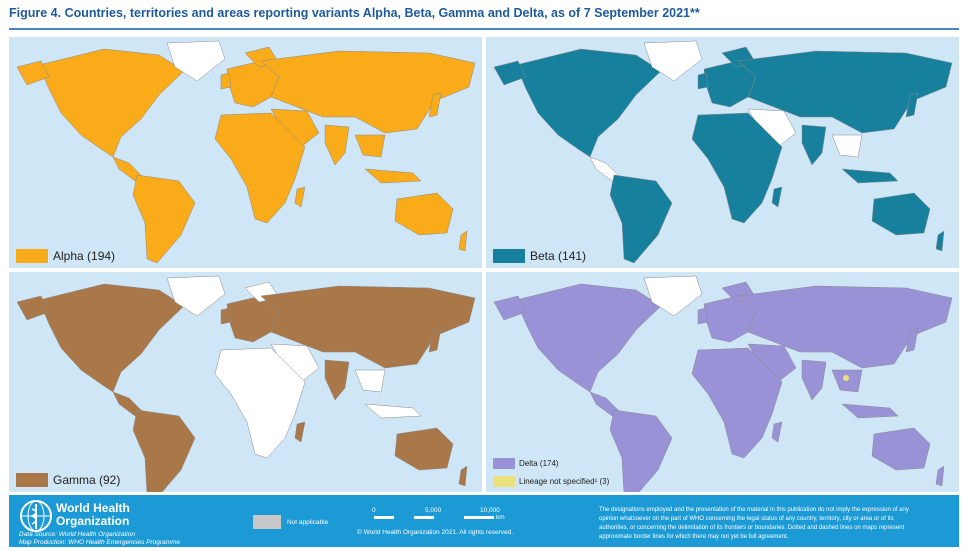 Image resolution: width=968 pixels, height=551 pixels. What do you see at coordinates (260, 168) in the screenshot?
I see `alpha-region-africa` at bounding box center [260, 168].